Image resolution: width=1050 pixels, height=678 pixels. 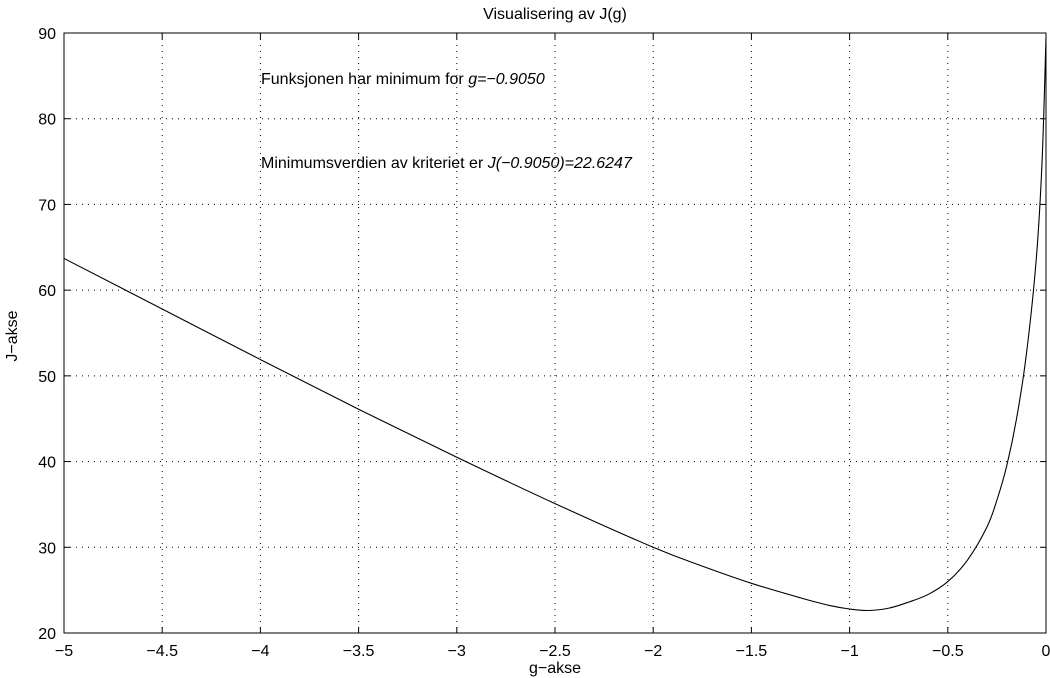 What do you see at coordinates (47, 377) in the screenshot?
I see `y-tick-label: 50` at bounding box center [47, 377].